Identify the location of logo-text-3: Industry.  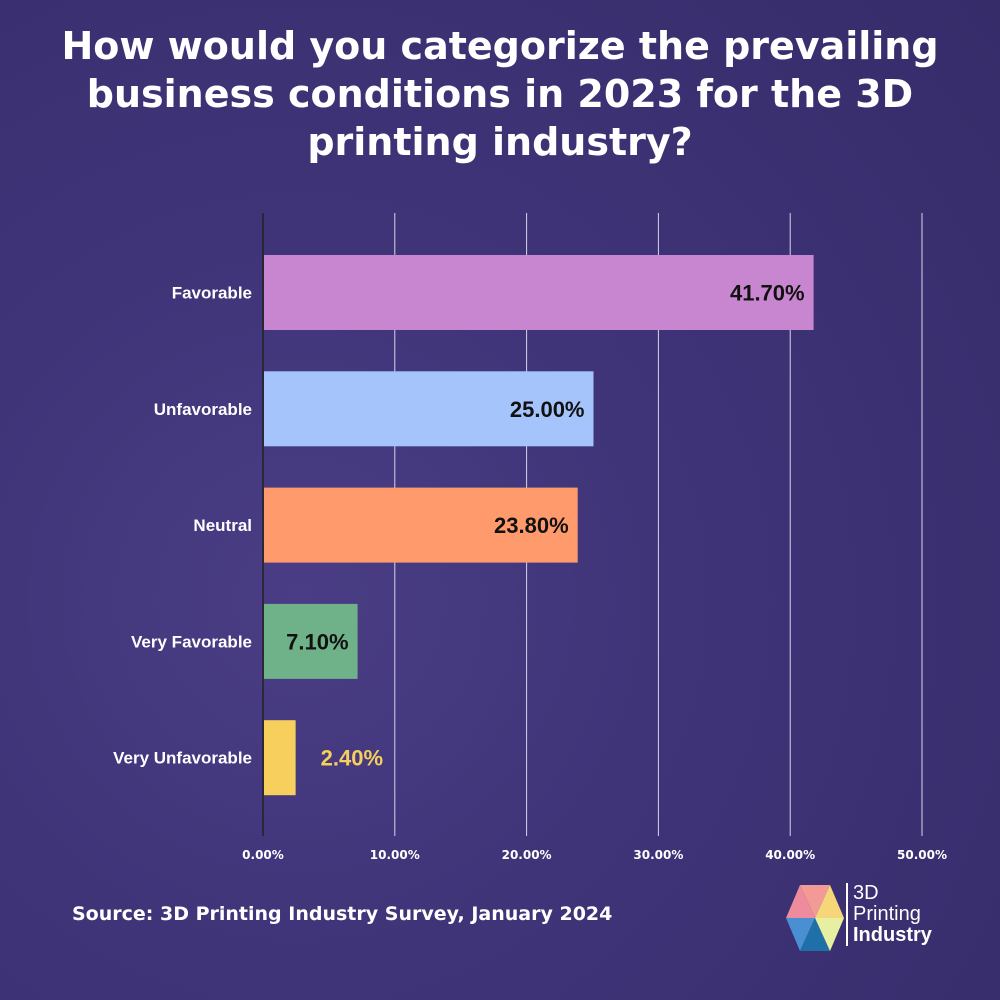
(892, 935).